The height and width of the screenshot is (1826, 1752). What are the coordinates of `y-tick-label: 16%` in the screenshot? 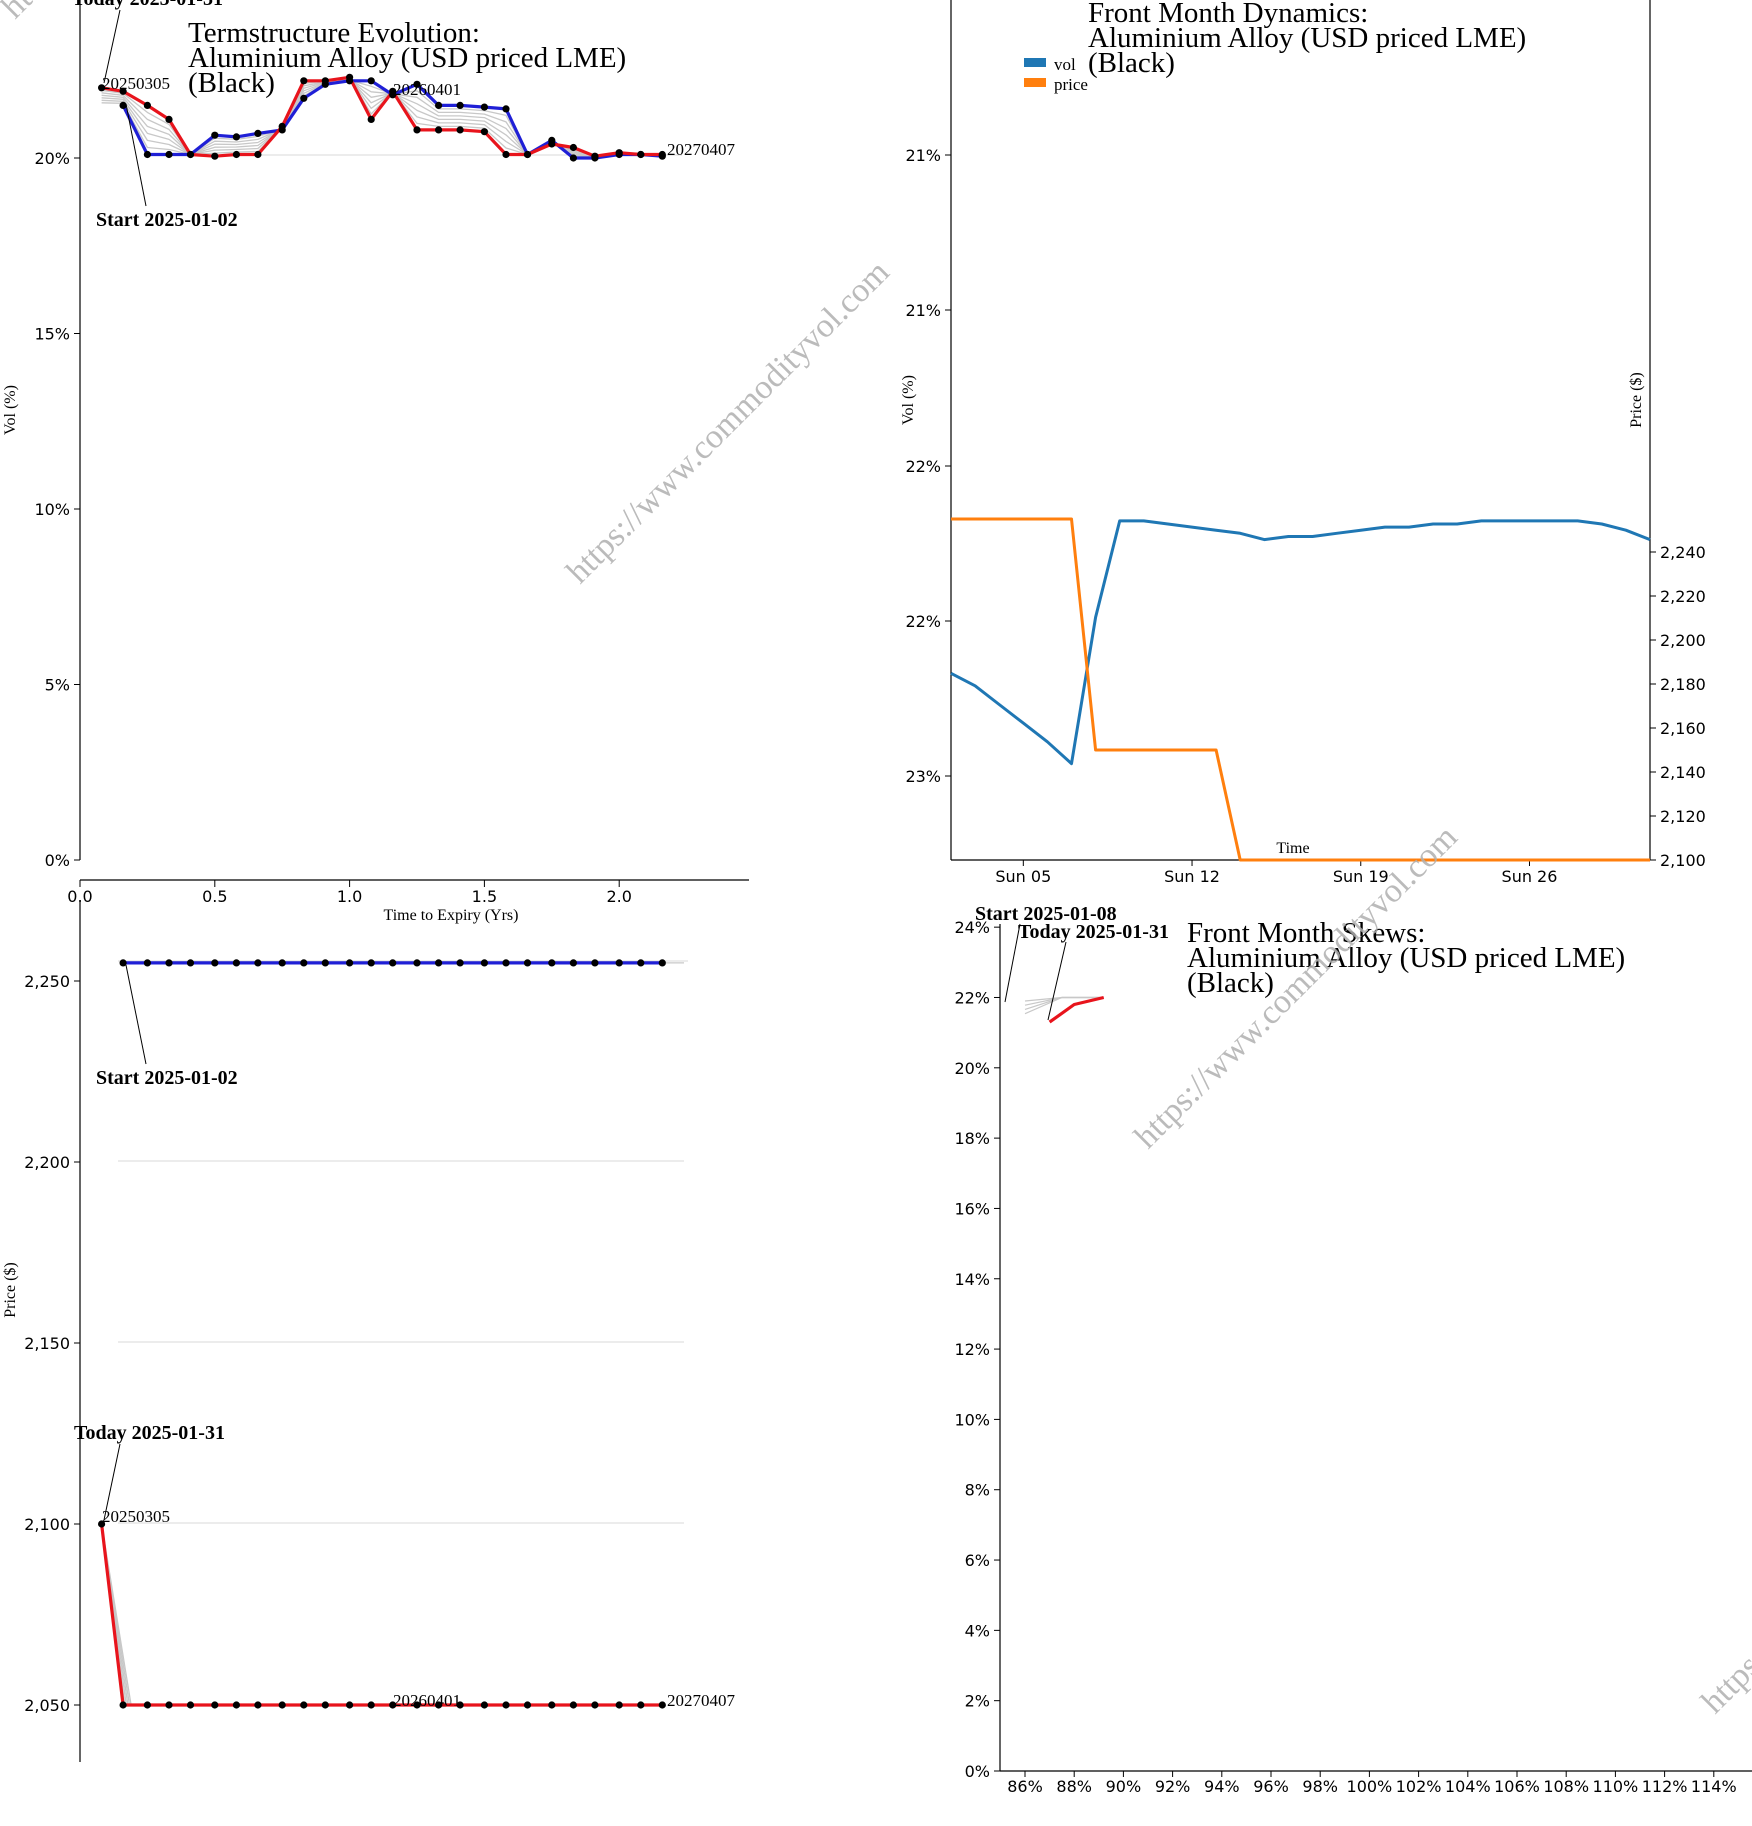 It's located at (972, 1208).